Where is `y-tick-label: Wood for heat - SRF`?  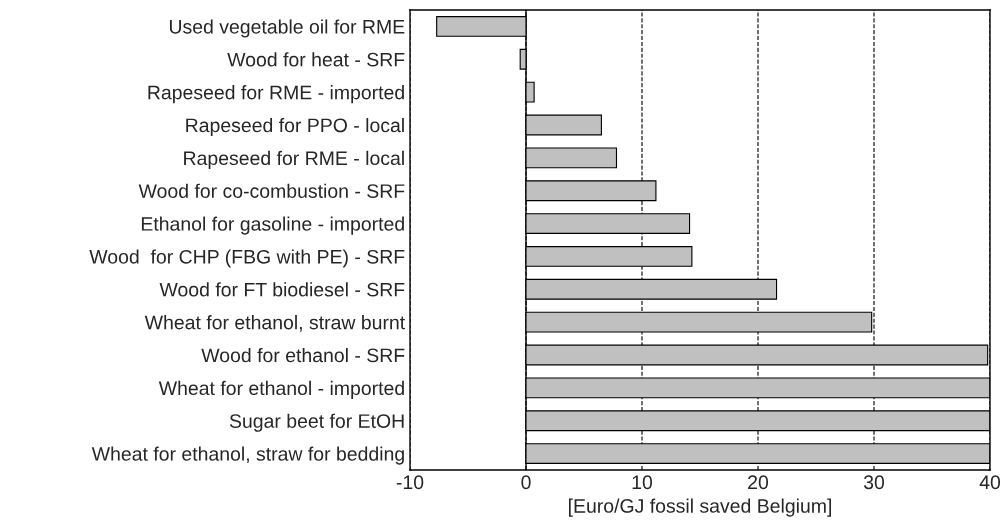 y-tick-label: Wood for heat - SRF is located at coordinates (316, 59).